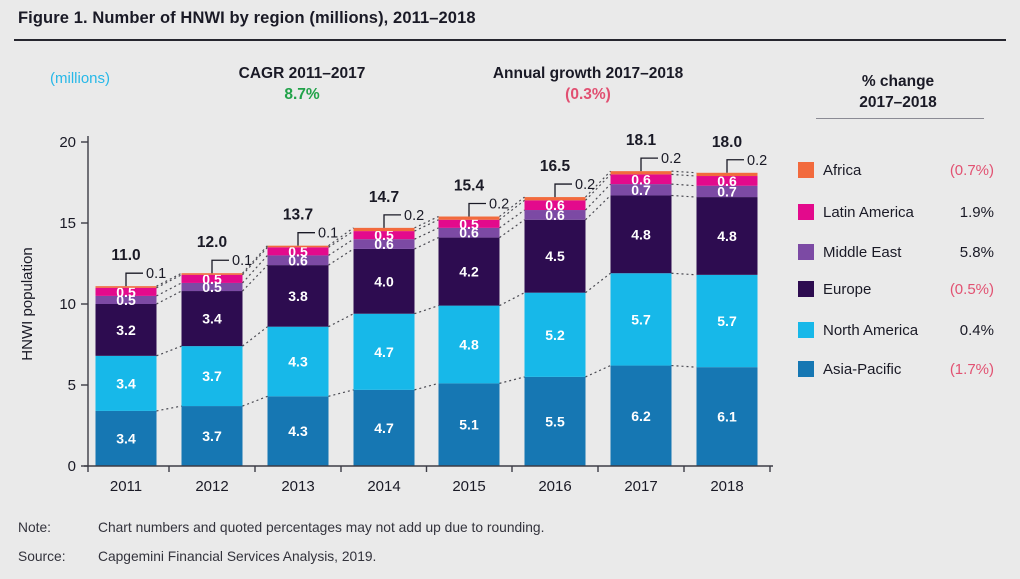 The width and height of the screenshot is (1020, 579). I want to click on bar-segment-2017-latin-america, so click(641, 179).